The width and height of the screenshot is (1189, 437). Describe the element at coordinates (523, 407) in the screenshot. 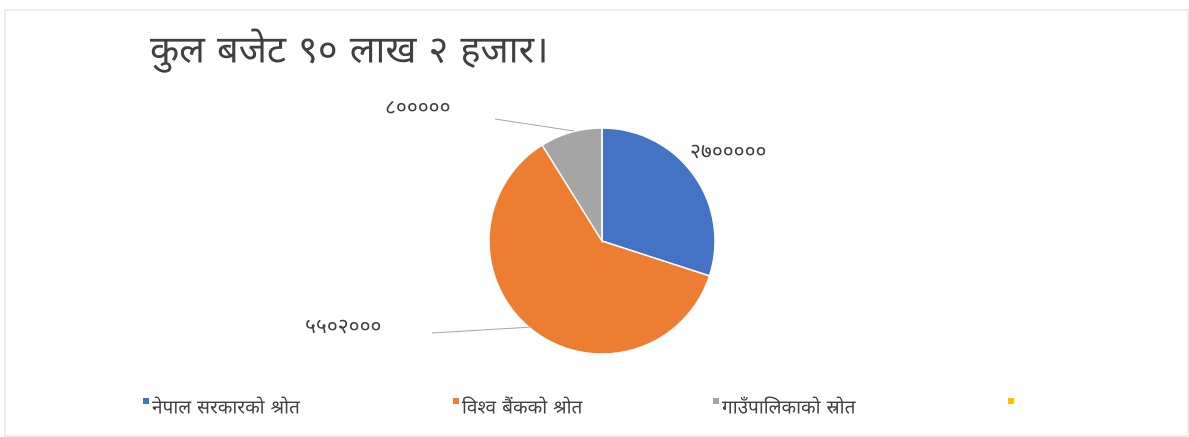

I see `legend-label: विश्व बैंकको श्रोत` at that location.